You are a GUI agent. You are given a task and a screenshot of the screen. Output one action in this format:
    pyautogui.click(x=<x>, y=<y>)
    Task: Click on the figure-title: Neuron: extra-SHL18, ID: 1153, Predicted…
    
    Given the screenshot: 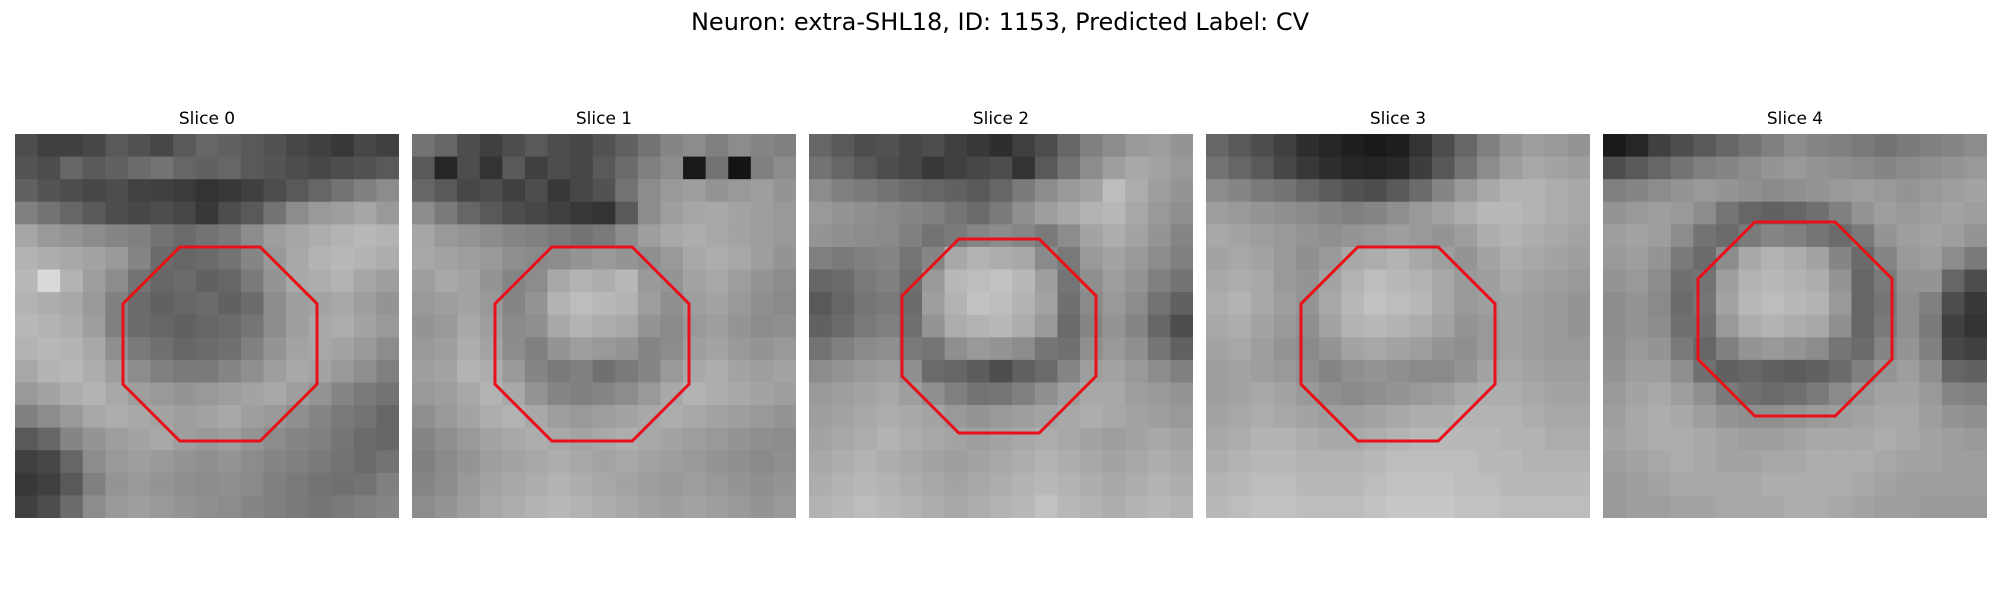 What is the action you would take?
    pyautogui.click(x=1000, y=22)
    